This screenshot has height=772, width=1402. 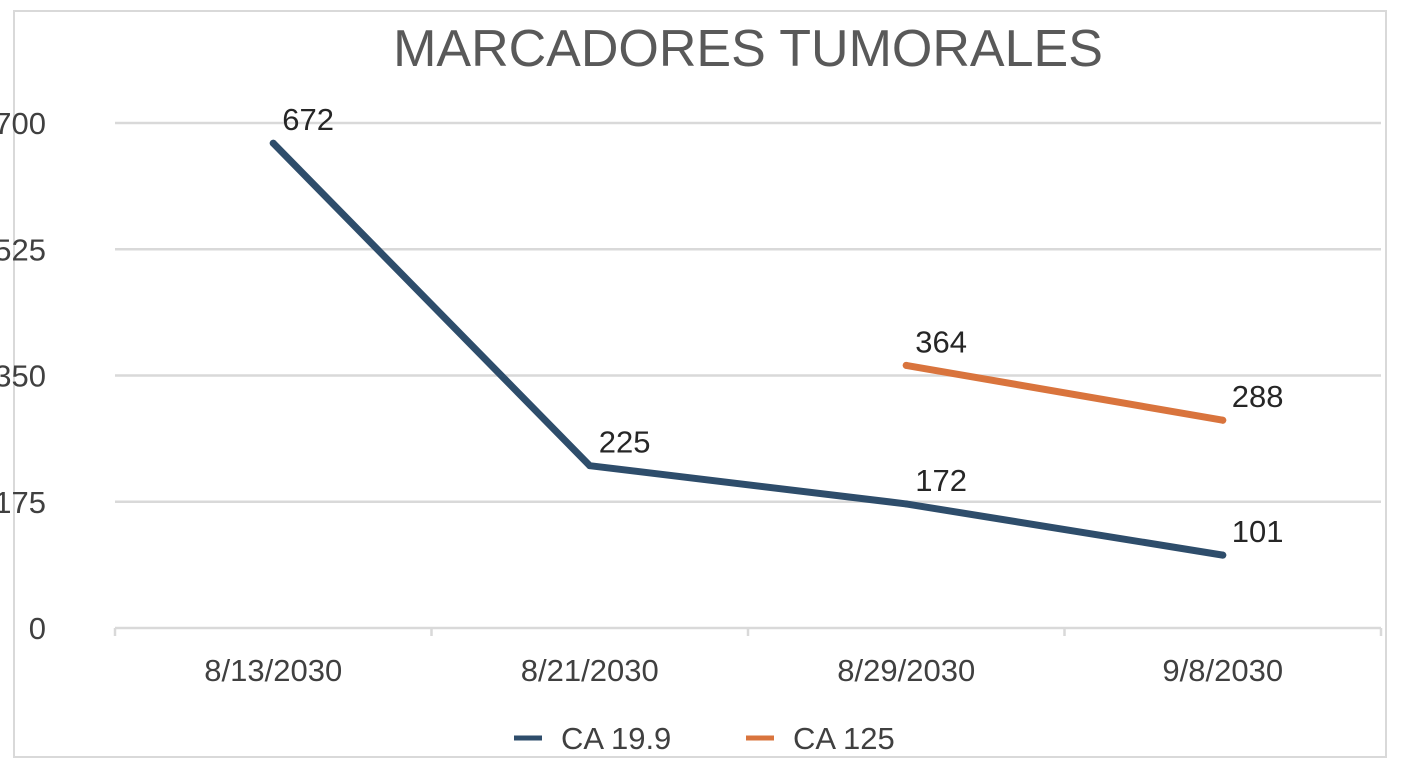 What do you see at coordinates (941, 341) in the screenshot?
I see `data-label-ca-125-2: 364` at bounding box center [941, 341].